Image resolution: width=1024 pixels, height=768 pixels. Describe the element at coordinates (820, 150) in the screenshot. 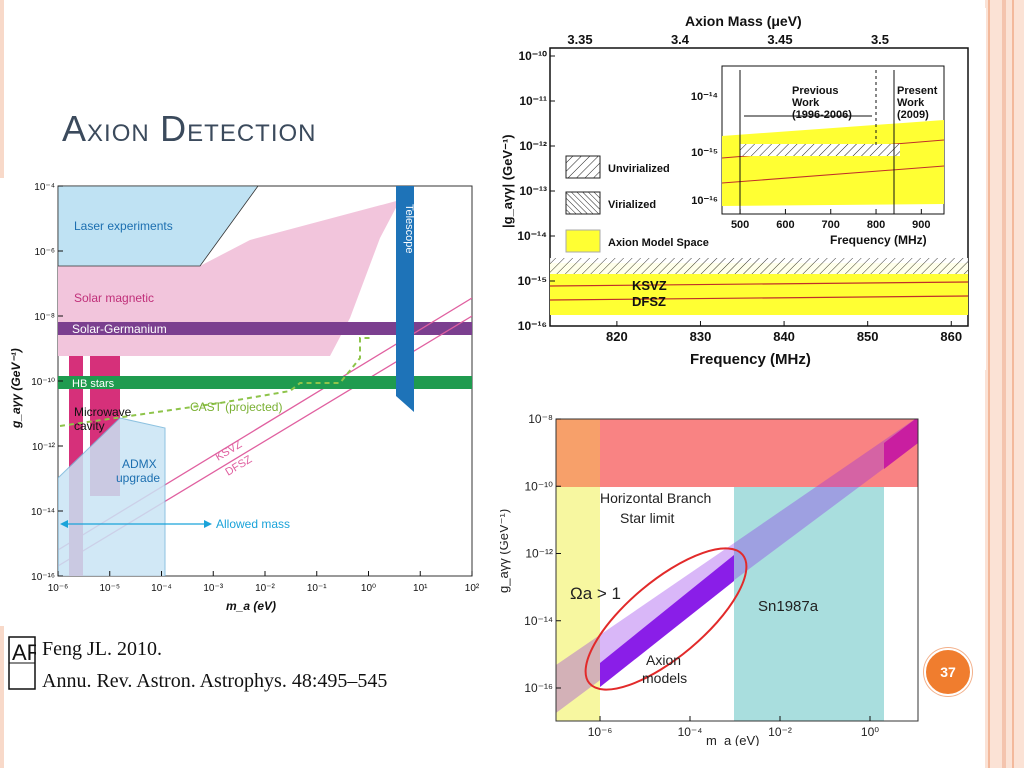

I see `inset-limit-band` at that location.